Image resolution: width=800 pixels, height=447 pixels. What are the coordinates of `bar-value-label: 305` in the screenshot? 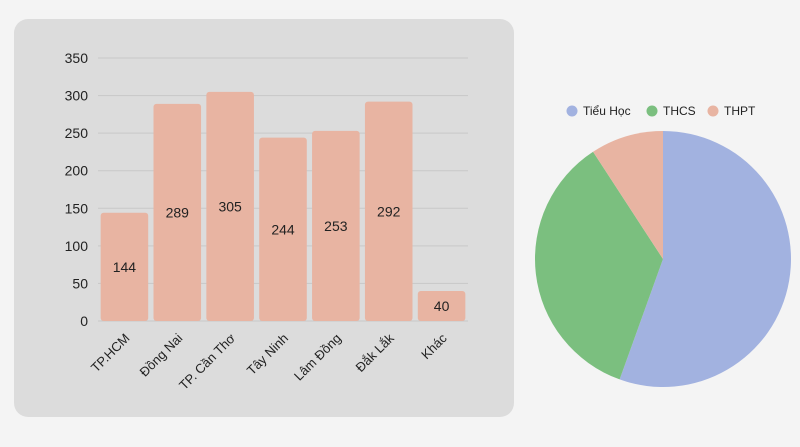 It's located at (230, 206).